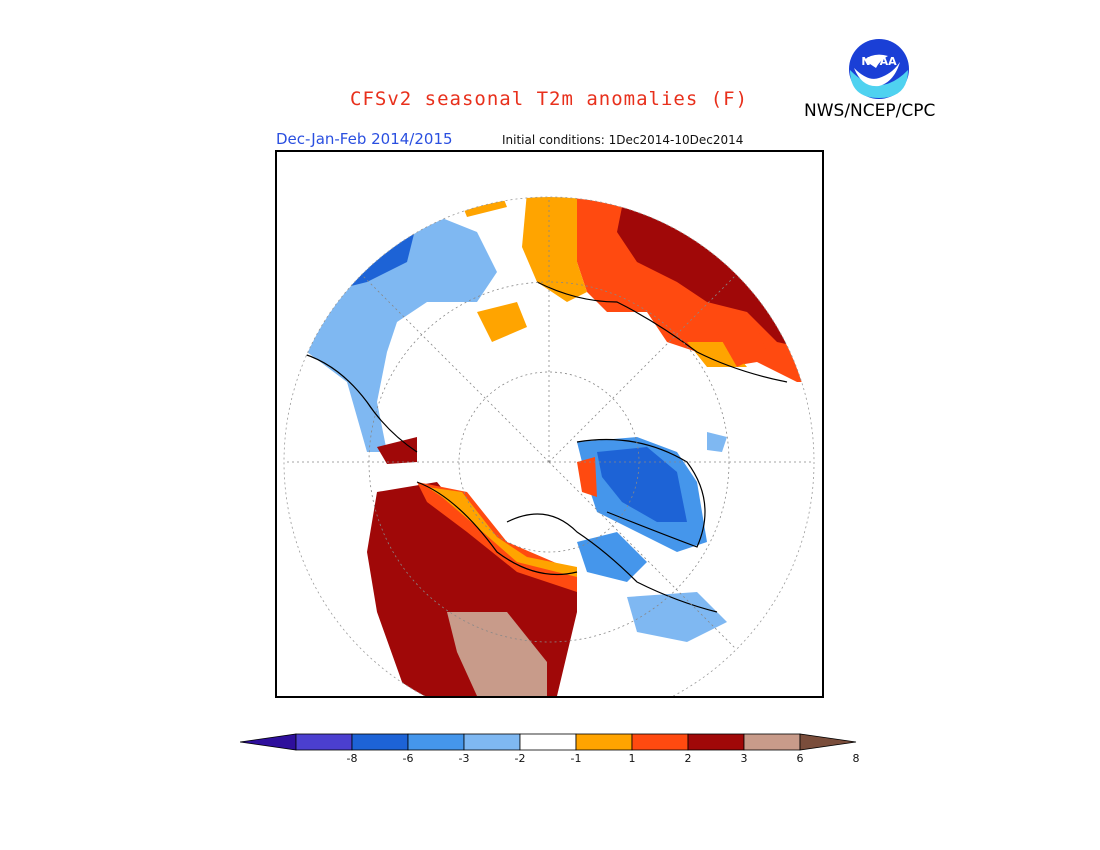 The width and height of the screenshot is (1100, 850). I want to click on svg-text: NOAA, so click(879, 61).